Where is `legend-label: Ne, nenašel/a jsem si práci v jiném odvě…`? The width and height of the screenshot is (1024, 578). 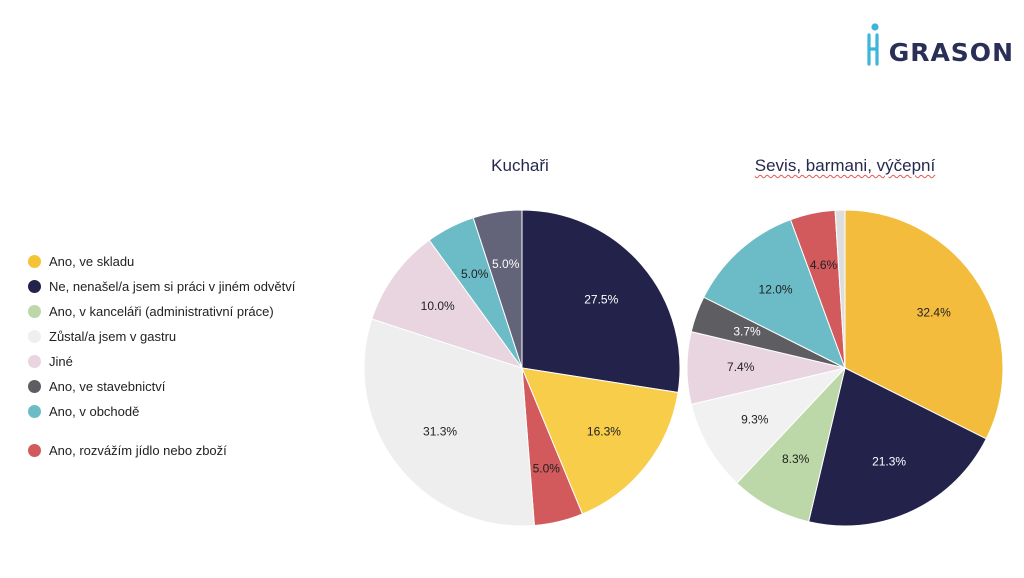
legend-label: Ne, nenašel/a jsem si práci v jiném odvě… is located at coordinates (172, 286).